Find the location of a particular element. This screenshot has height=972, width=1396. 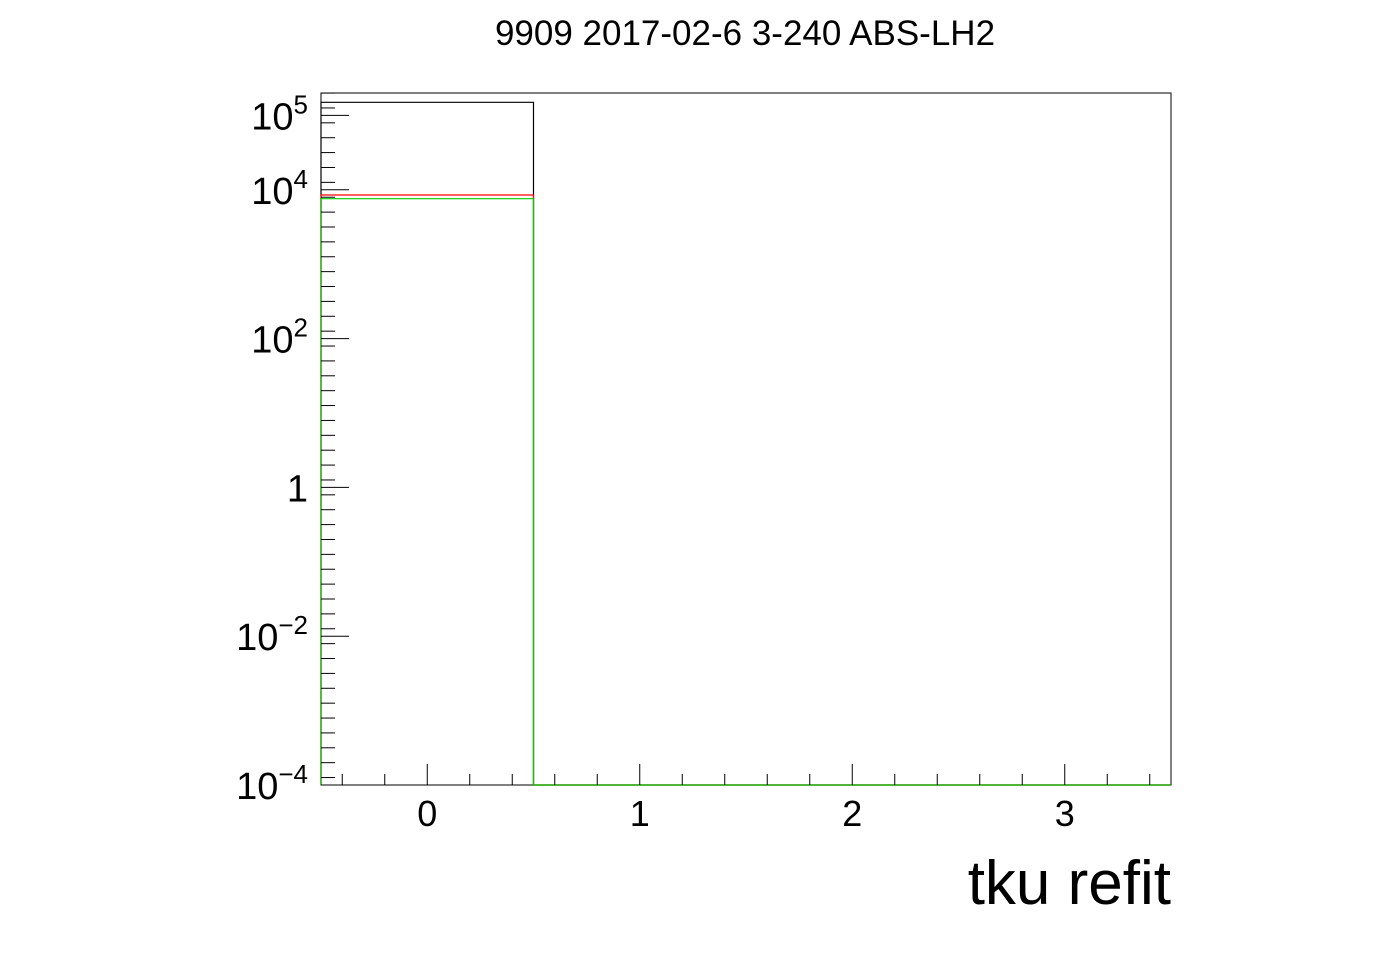

y-tick-label: 10⁻⁴ is located at coordinates (272, 783).